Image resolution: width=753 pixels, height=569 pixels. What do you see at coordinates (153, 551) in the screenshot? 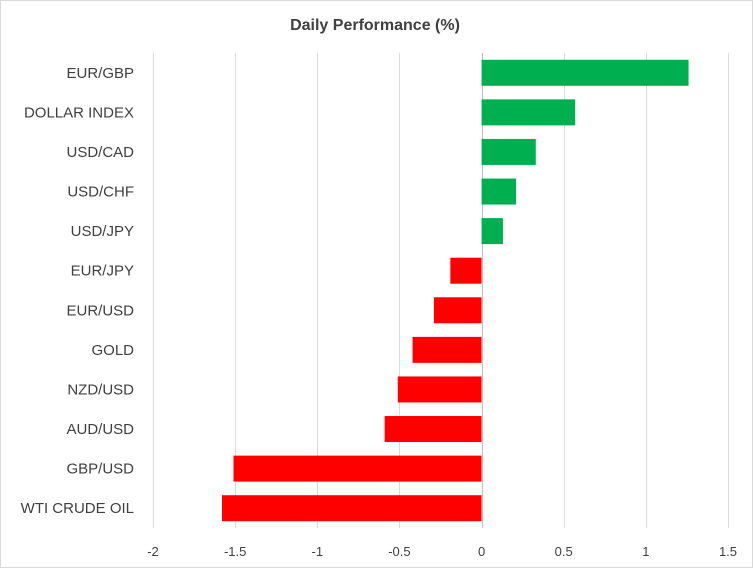
I see `x-tick-label: -2` at bounding box center [153, 551].